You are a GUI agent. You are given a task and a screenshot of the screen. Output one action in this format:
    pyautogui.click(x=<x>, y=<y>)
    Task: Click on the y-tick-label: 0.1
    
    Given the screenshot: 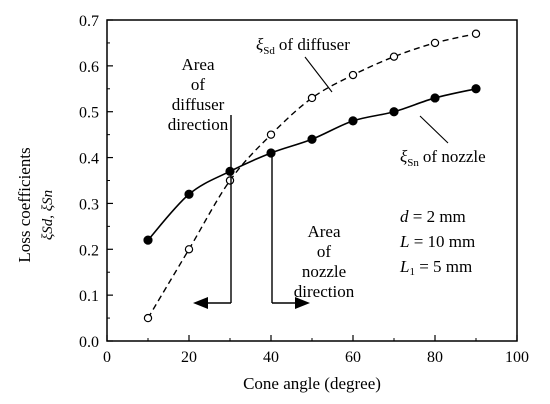 What is the action you would take?
    pyautogui.click(x=89, y=296)
    